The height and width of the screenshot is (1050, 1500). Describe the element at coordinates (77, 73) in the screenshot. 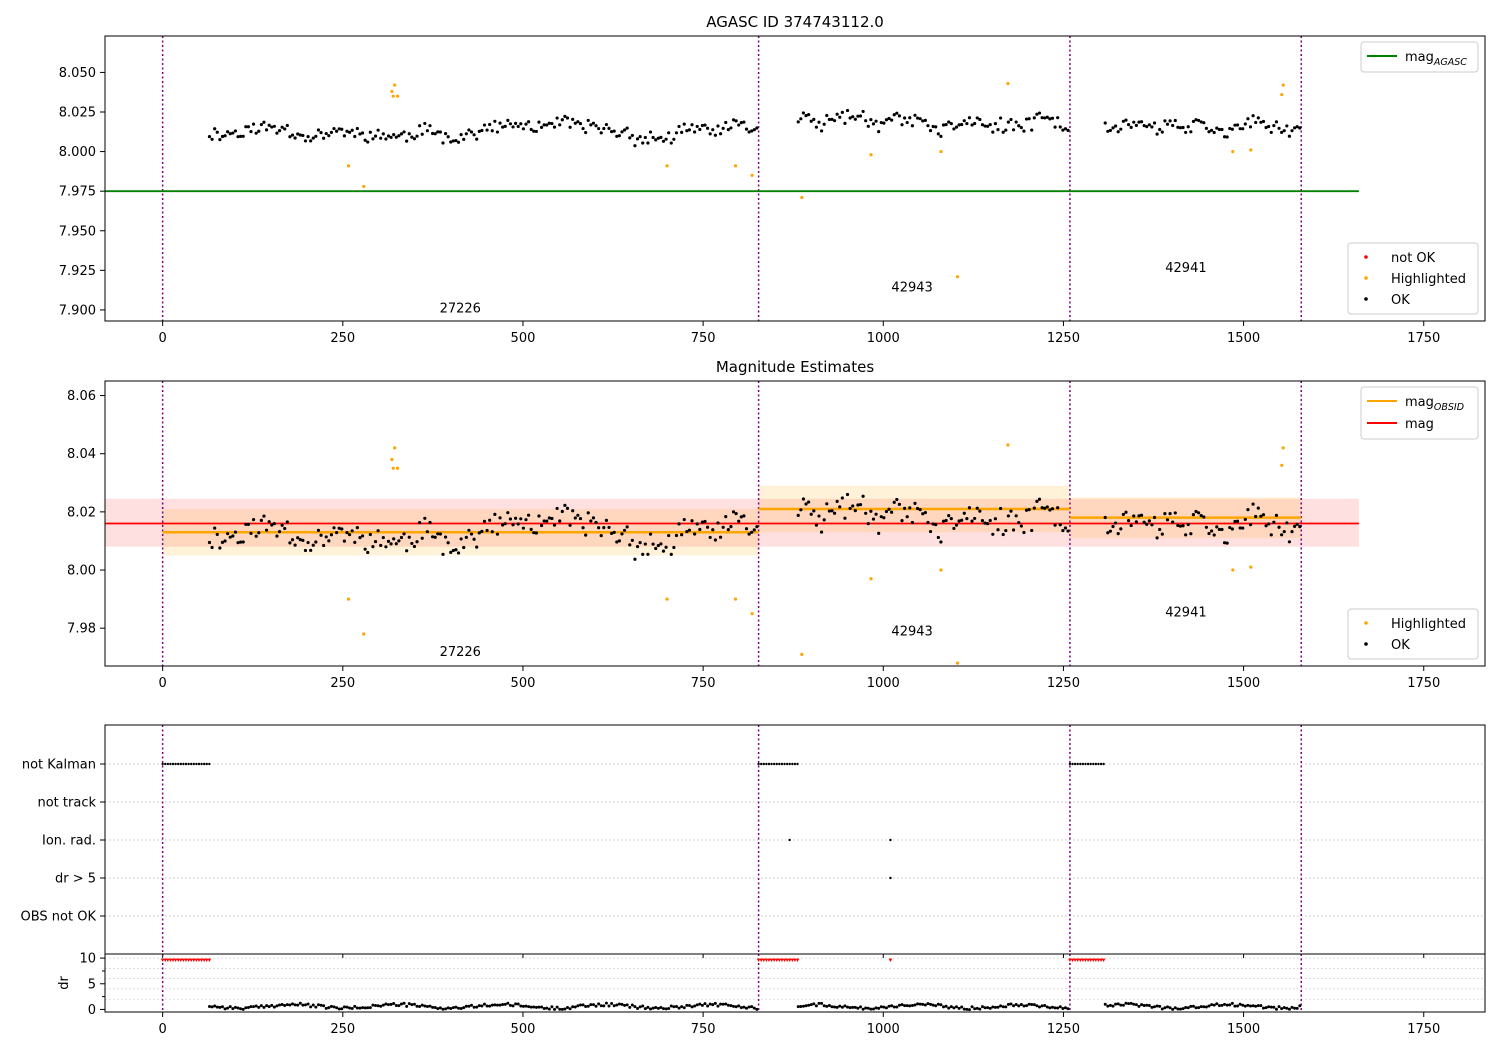

I see `y-tick-label: 8.050` at that location.